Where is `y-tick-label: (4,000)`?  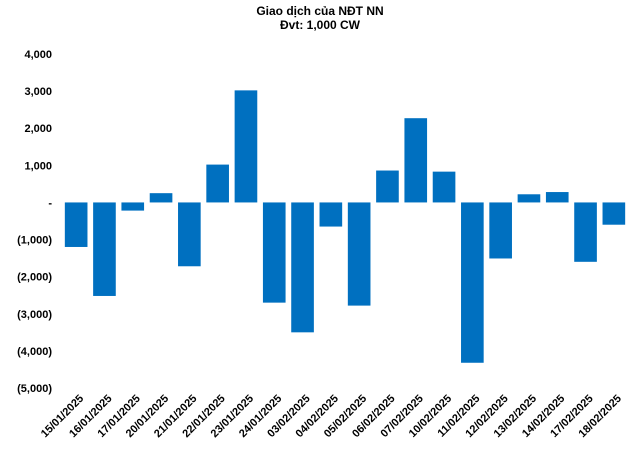
y-tick-label: (4,000) is located at coordinates (34, 352).